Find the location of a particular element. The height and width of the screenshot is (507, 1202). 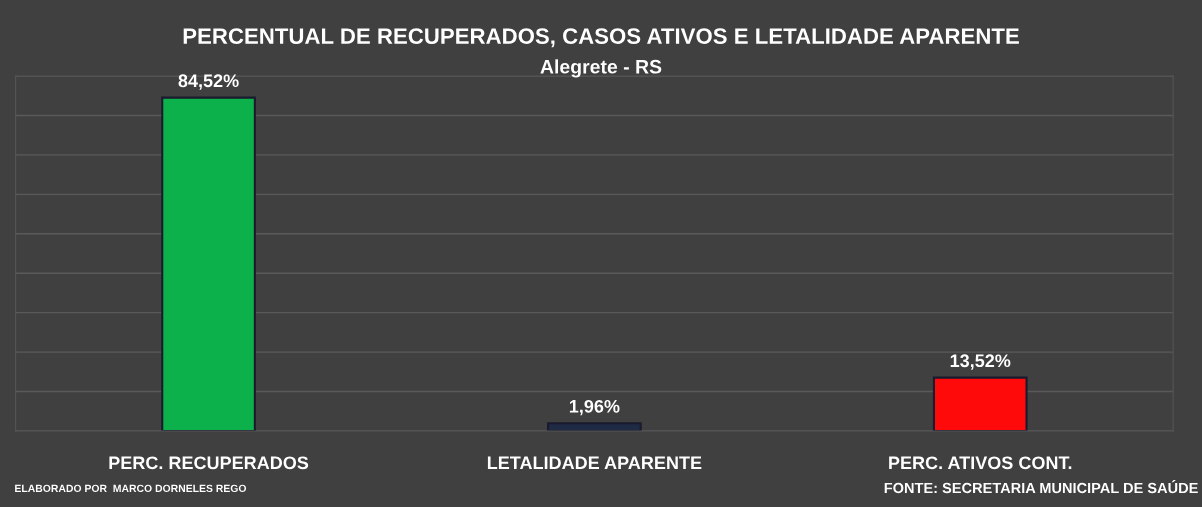

x-tick-label: PERC. RECUPERADOS is located at coordinates (209, 463).